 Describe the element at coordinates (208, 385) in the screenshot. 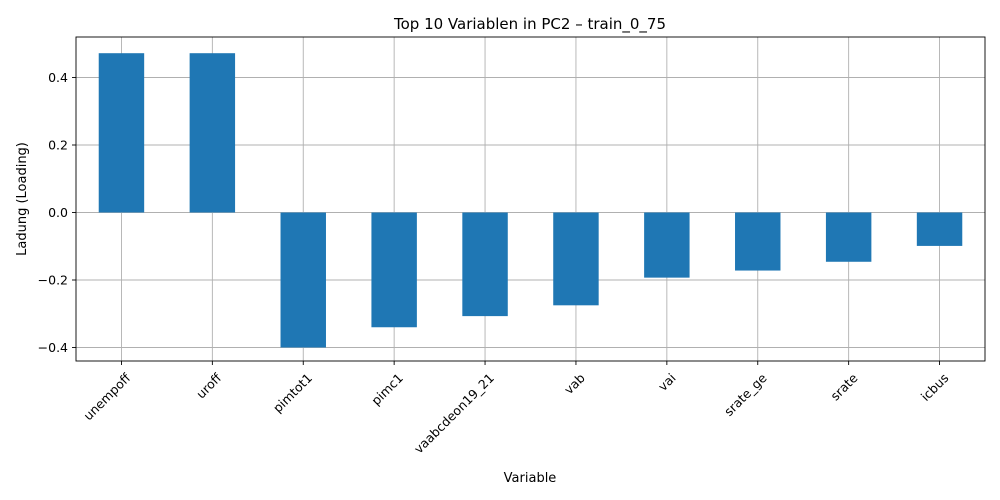

I see `x-tick-label: uroff` at that location.